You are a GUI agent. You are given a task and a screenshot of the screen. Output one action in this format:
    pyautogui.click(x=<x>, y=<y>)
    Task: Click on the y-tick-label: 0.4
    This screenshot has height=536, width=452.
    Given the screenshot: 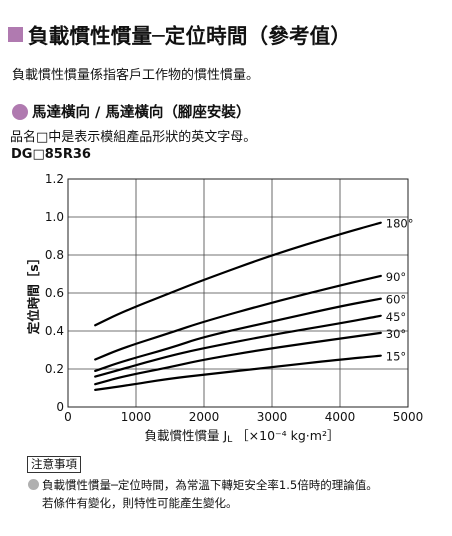 What is the action you would take?
    pyautogui.click(x=54, y=331)
    